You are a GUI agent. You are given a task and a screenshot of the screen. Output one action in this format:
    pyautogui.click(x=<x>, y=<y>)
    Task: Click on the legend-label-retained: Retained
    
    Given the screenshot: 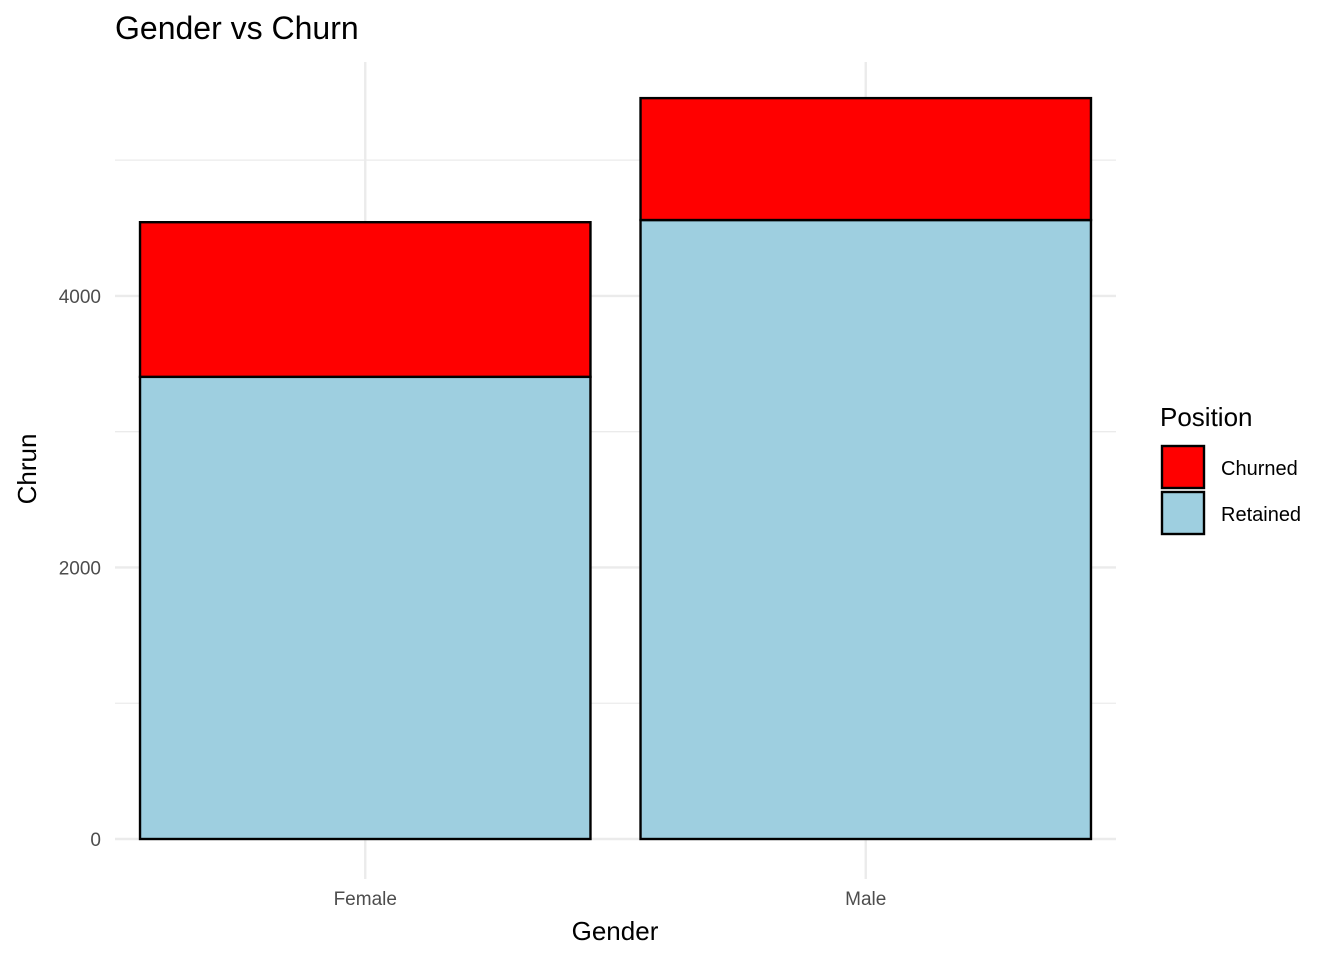 What is the action you would take?
    pyautogui.click(x=1261, y=515)
    